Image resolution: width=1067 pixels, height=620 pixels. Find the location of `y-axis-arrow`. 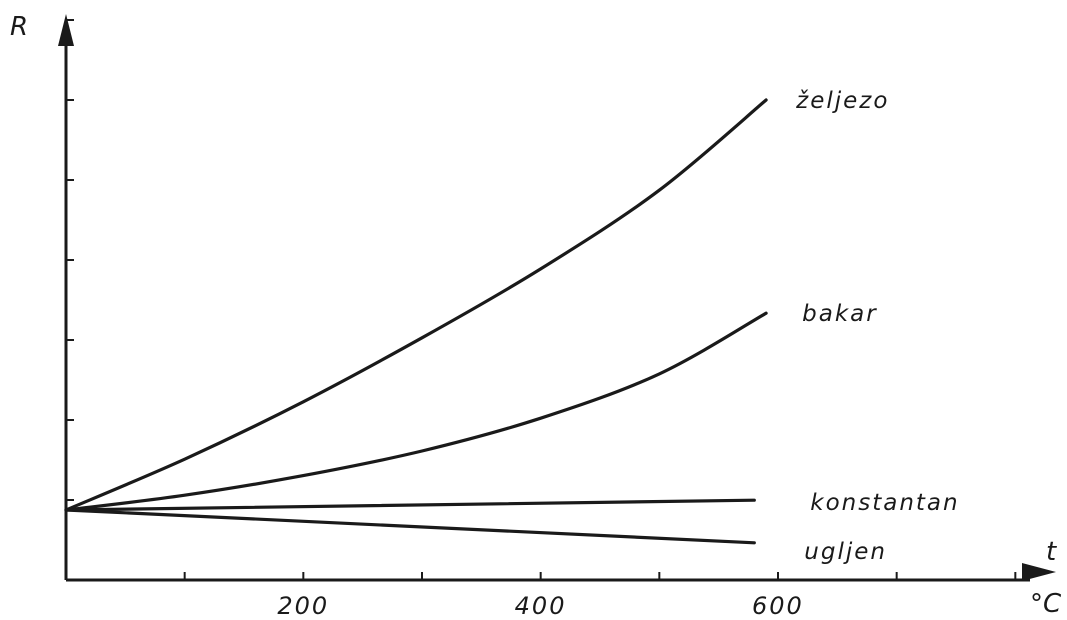

y-axis-arrow is located at coordinates (66, 30).